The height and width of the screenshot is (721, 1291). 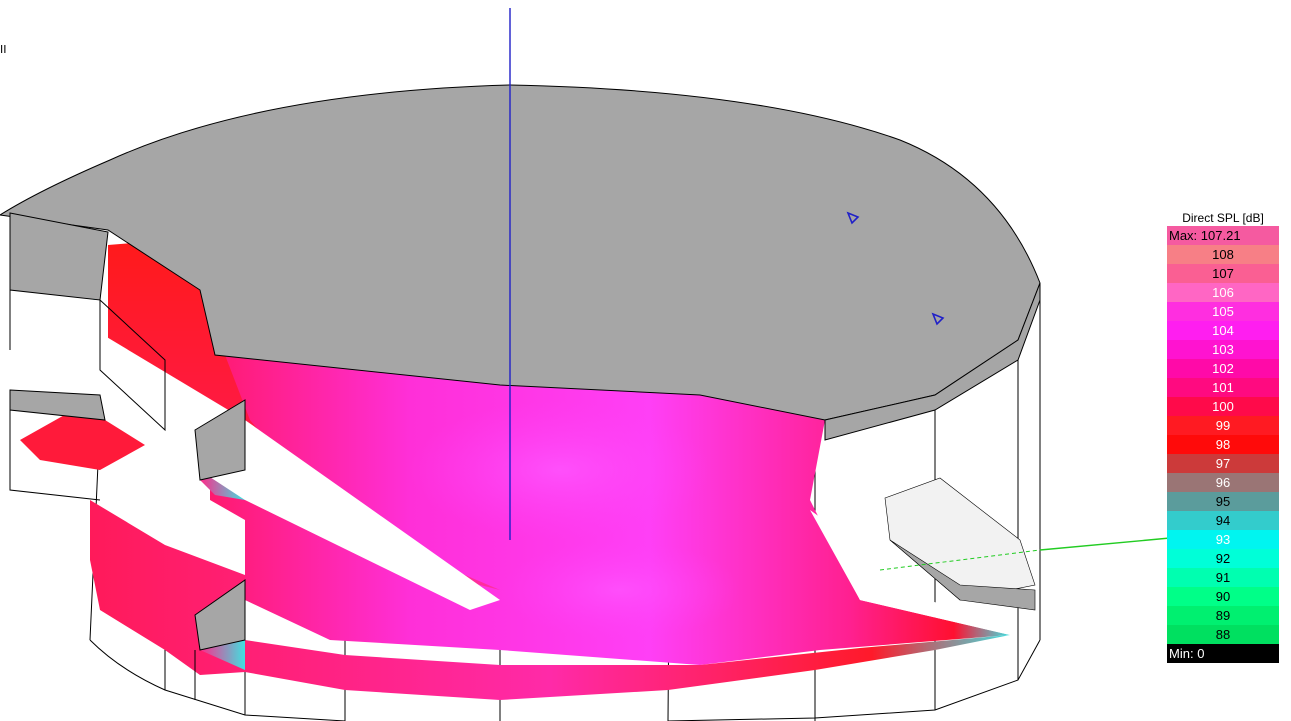 What do you see at coordinates (1223, 425) in the screenshot?
I see `legend-level: 99` at bounding box center [1223, 425].